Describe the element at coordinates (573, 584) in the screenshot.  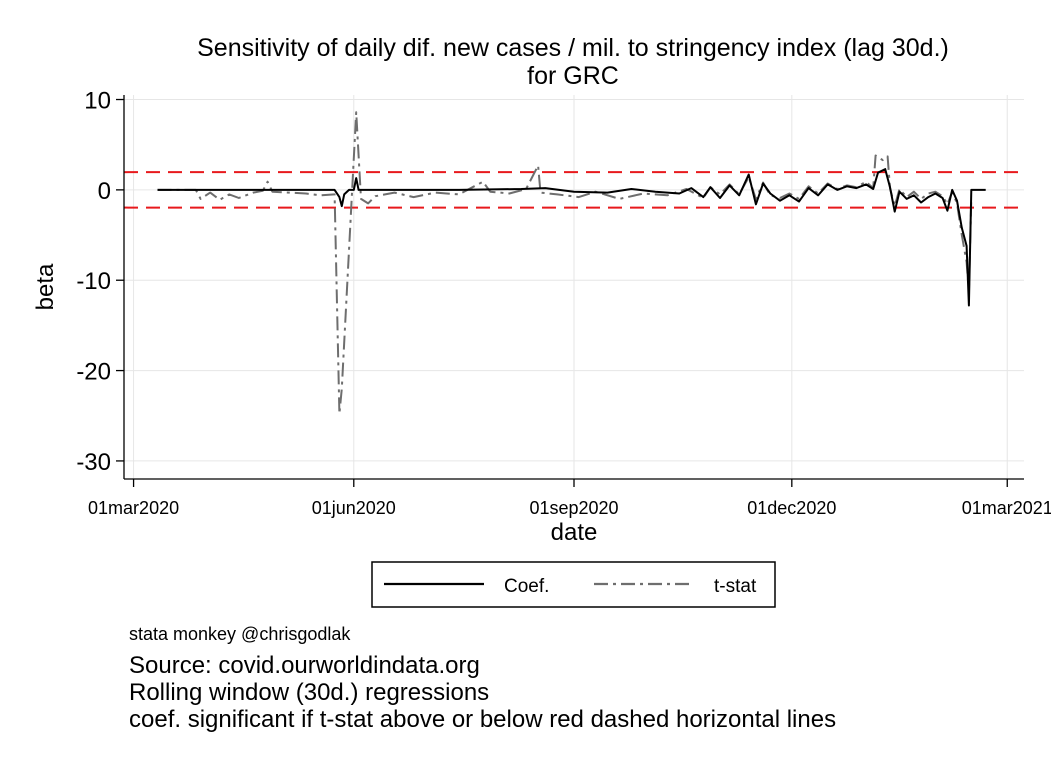
I see `legend: Coef. t-stat` at that location.